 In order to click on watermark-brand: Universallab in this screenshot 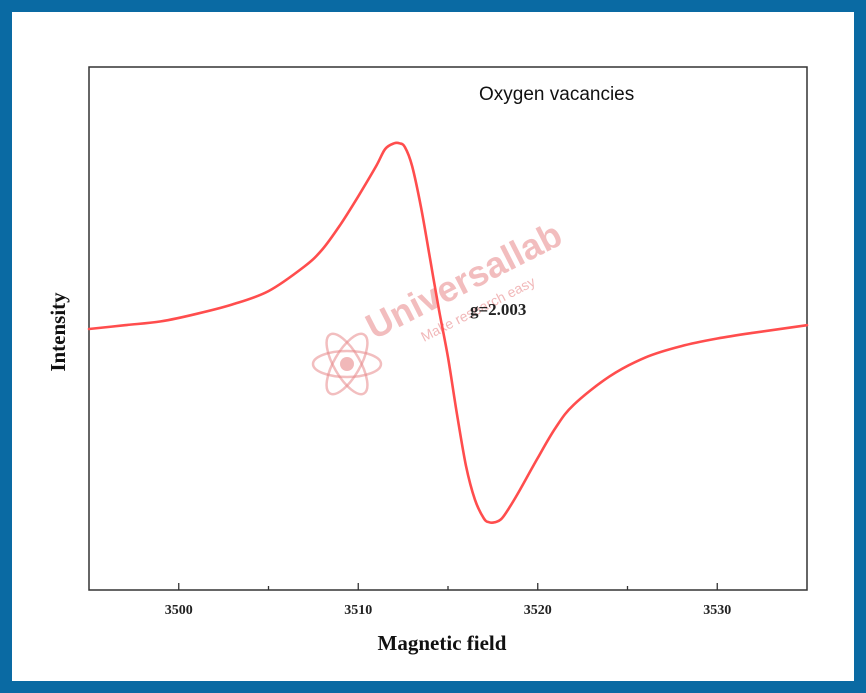, I will do `click(463, 280)`.